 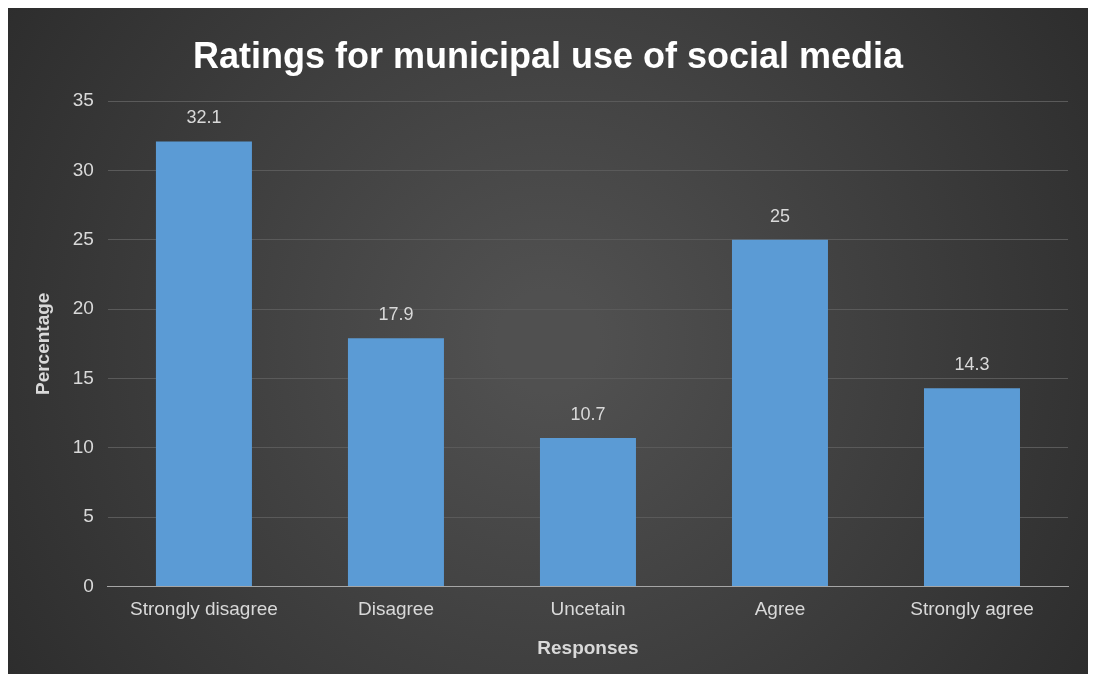 What do you see at coordinates (83, 308) in the screenshot?
I see `y-tick-label: 20` at bounding box center [83, 308].